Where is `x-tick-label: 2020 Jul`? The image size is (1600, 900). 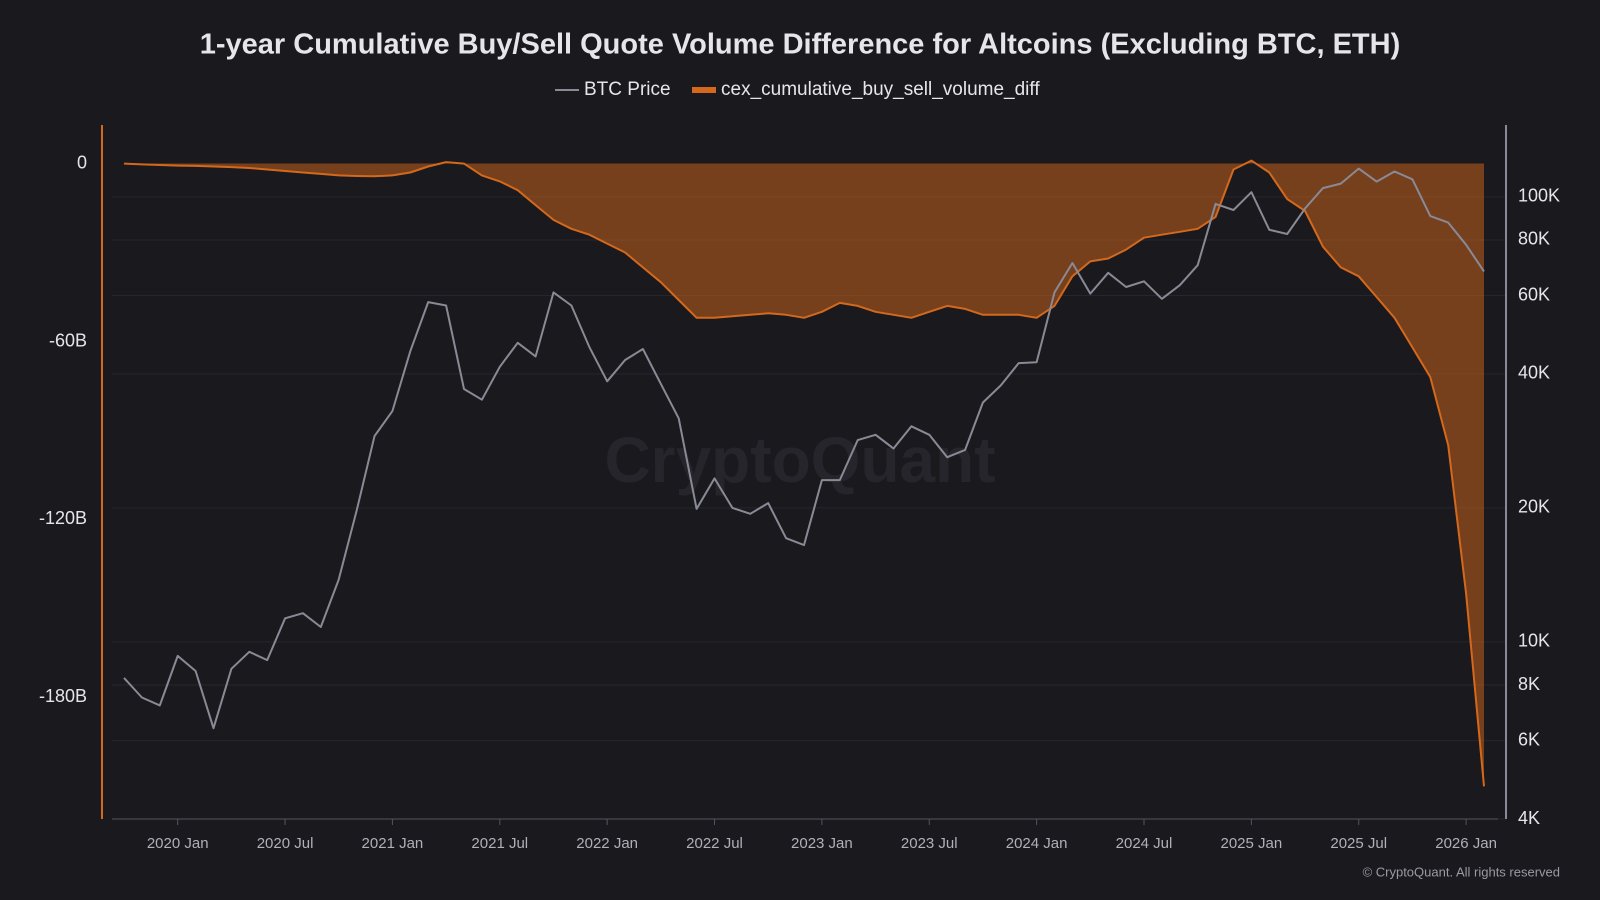
x-tick-label: 2020 Jul is located at coordinates (285, 843).